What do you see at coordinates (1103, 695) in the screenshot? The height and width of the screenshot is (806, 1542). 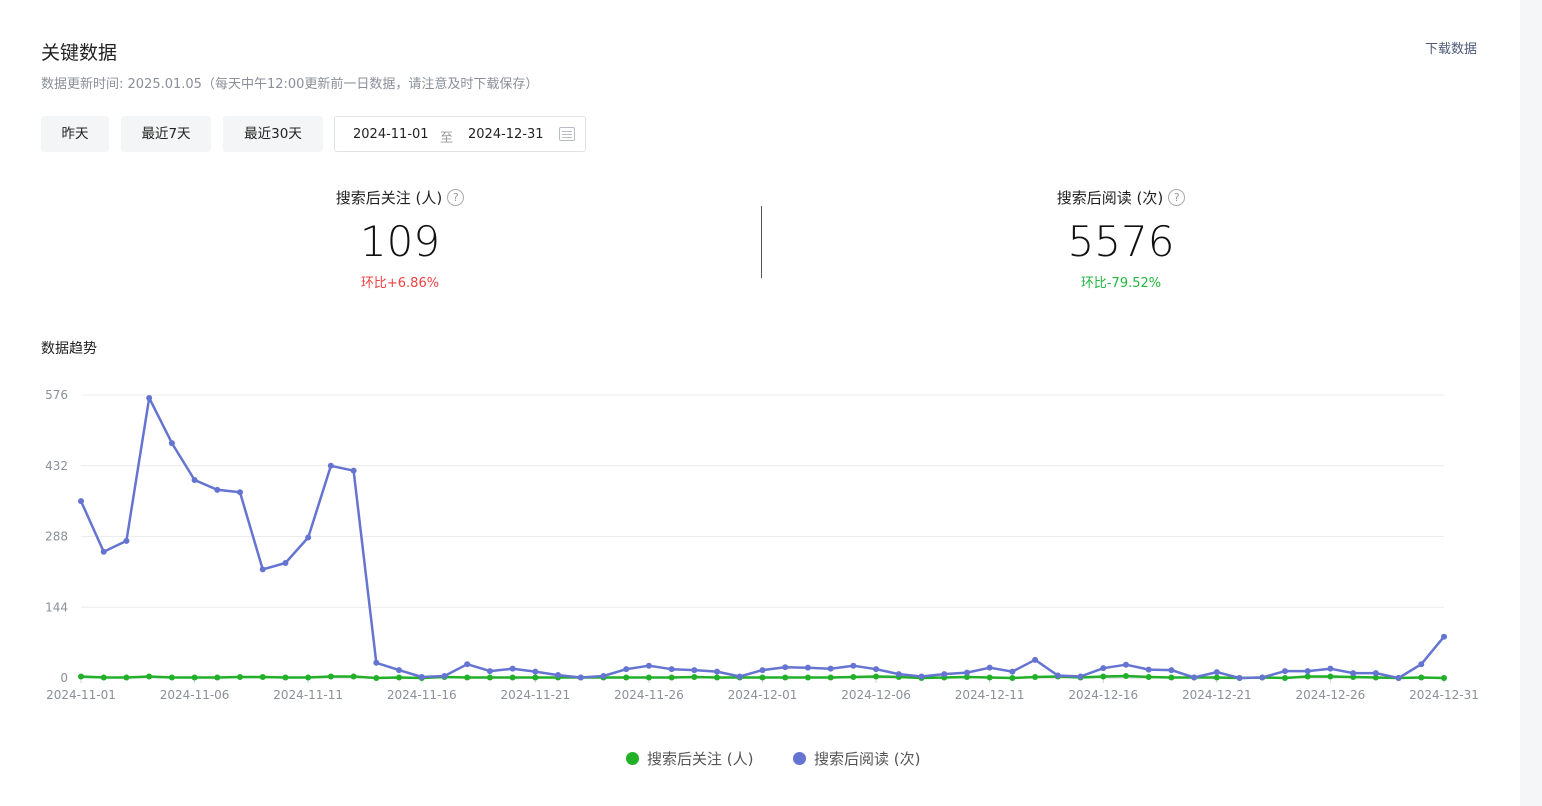 I see `x-tick-label: 2024-12-16` at bounding box center [1103, 695].